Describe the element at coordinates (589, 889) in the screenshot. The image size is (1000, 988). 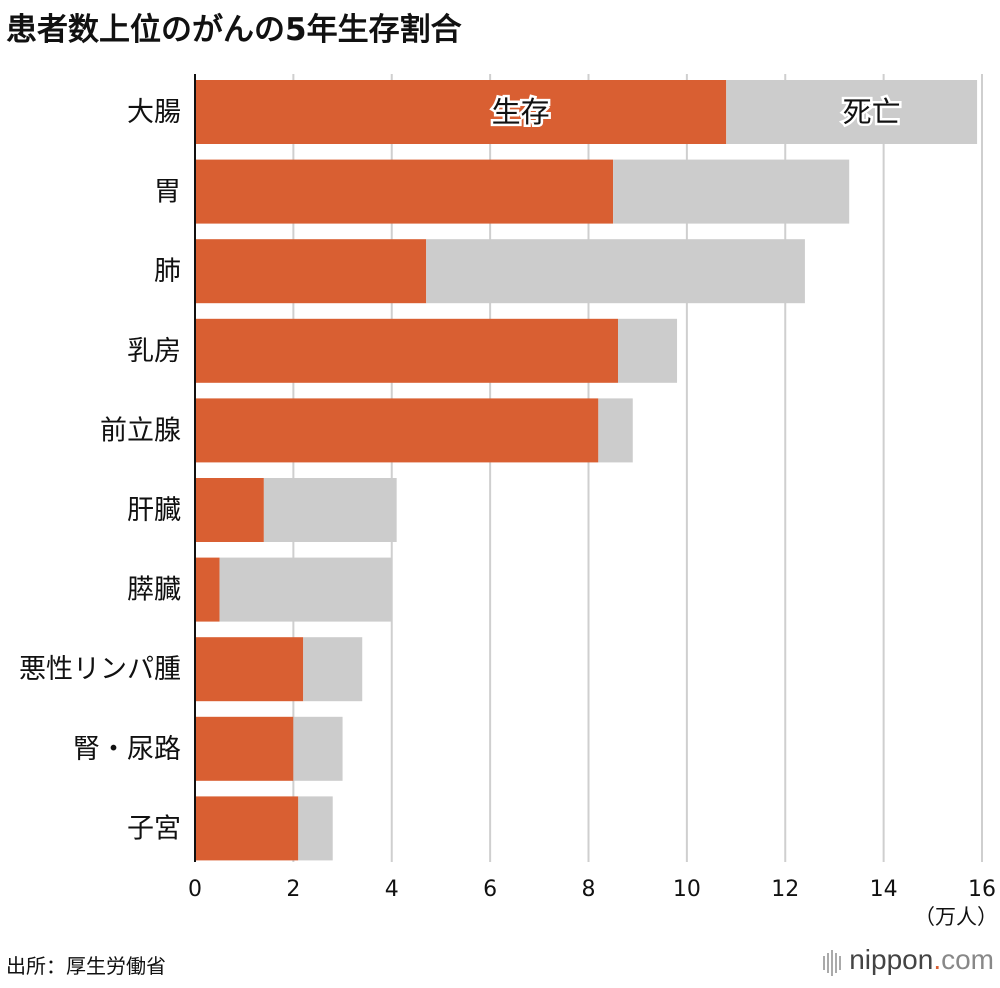
I see `x-tick-label: 8` at that location.